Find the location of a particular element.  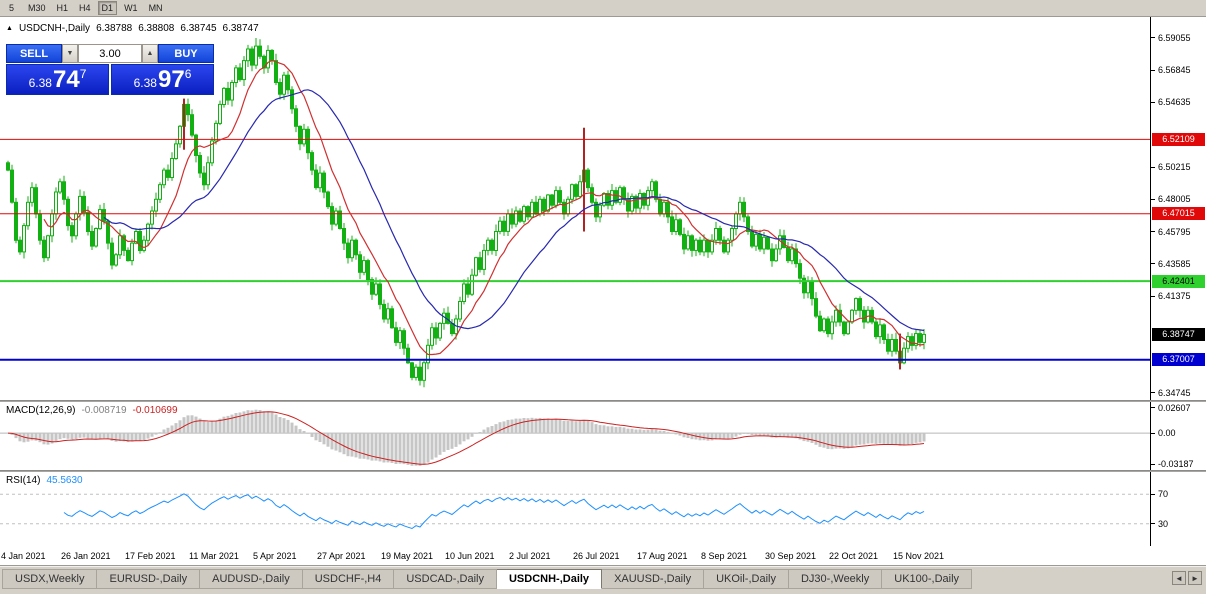

macd-axis: 0.02607 0.00 -0.03187 is located at coordinates (1178, 436).